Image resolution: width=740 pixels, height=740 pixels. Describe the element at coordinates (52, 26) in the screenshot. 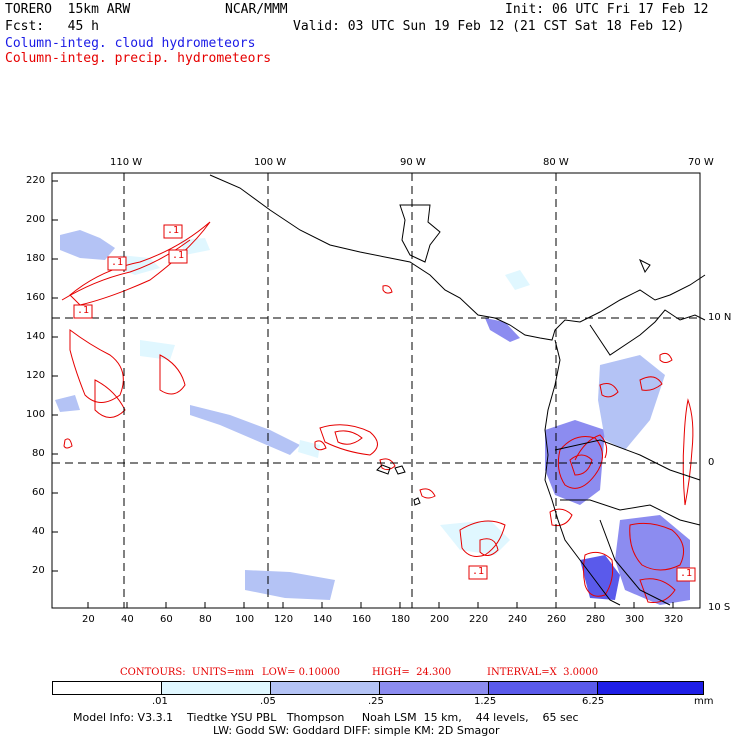

I see `forecast-hour: Fcst: 45 h` at that location.